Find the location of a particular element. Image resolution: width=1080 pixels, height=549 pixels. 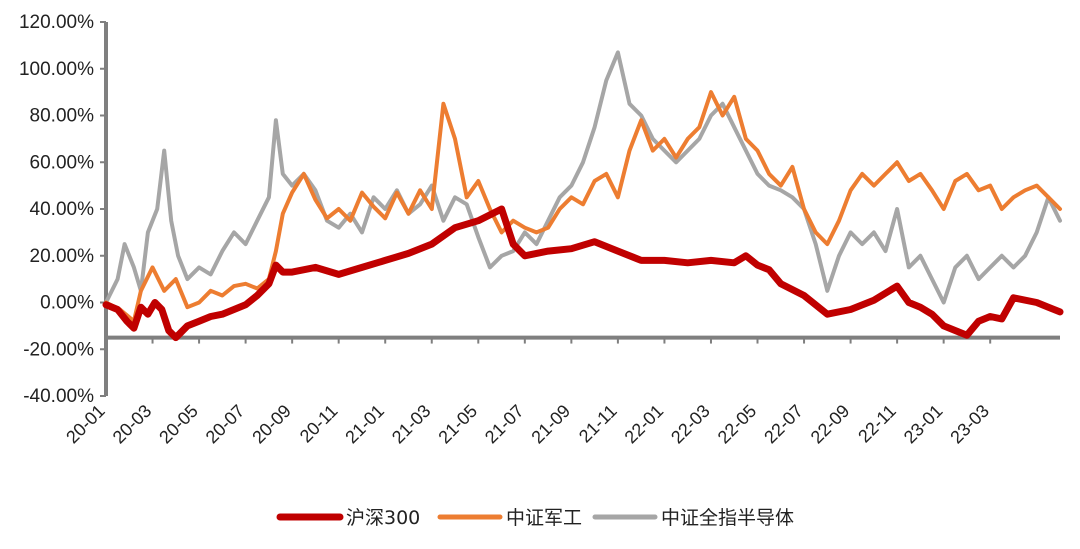

y-tick-label: 100.00% is located at coordinates (56, 69).